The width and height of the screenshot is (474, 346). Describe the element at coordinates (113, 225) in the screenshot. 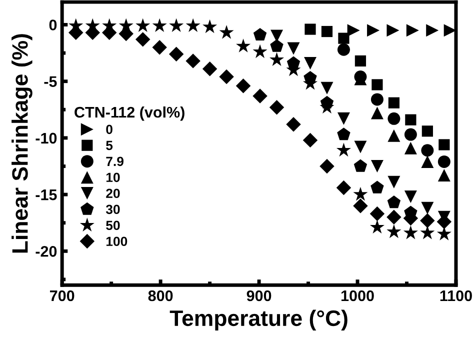

I see `legend-label: 50` at that location.